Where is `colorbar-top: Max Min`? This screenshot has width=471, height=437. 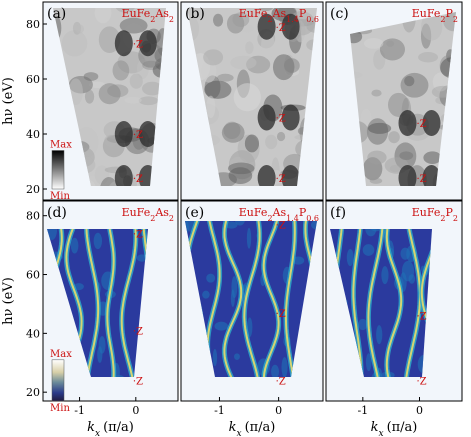 colorbar-top: Max Min is located at coordinates (61, 171).